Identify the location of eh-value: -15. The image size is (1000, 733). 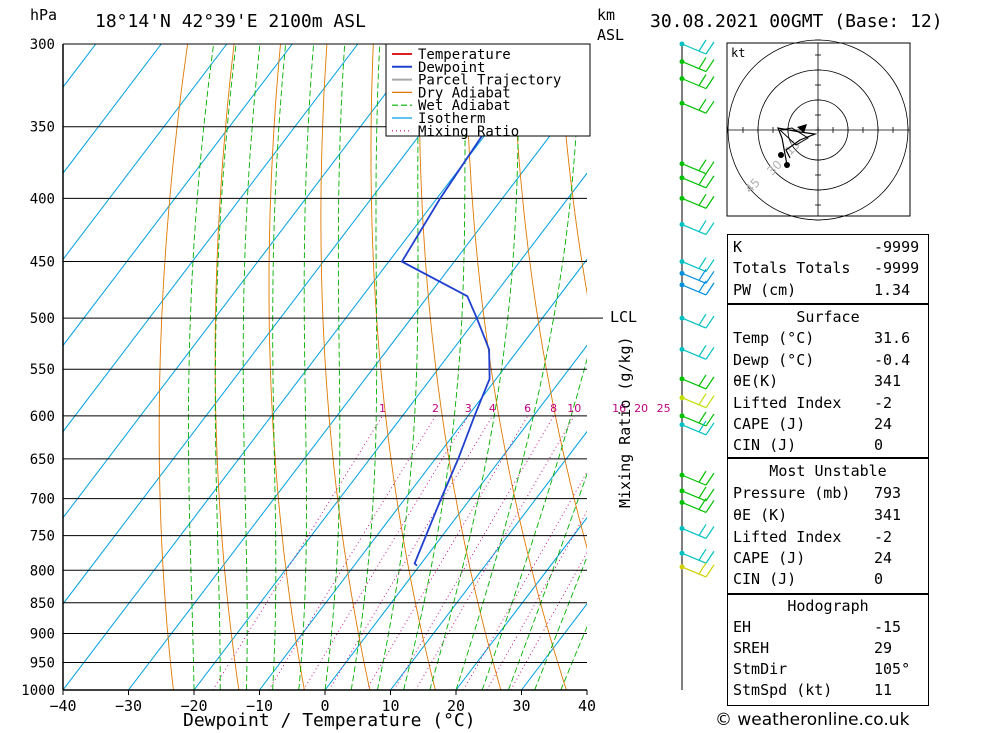
(888, 627).